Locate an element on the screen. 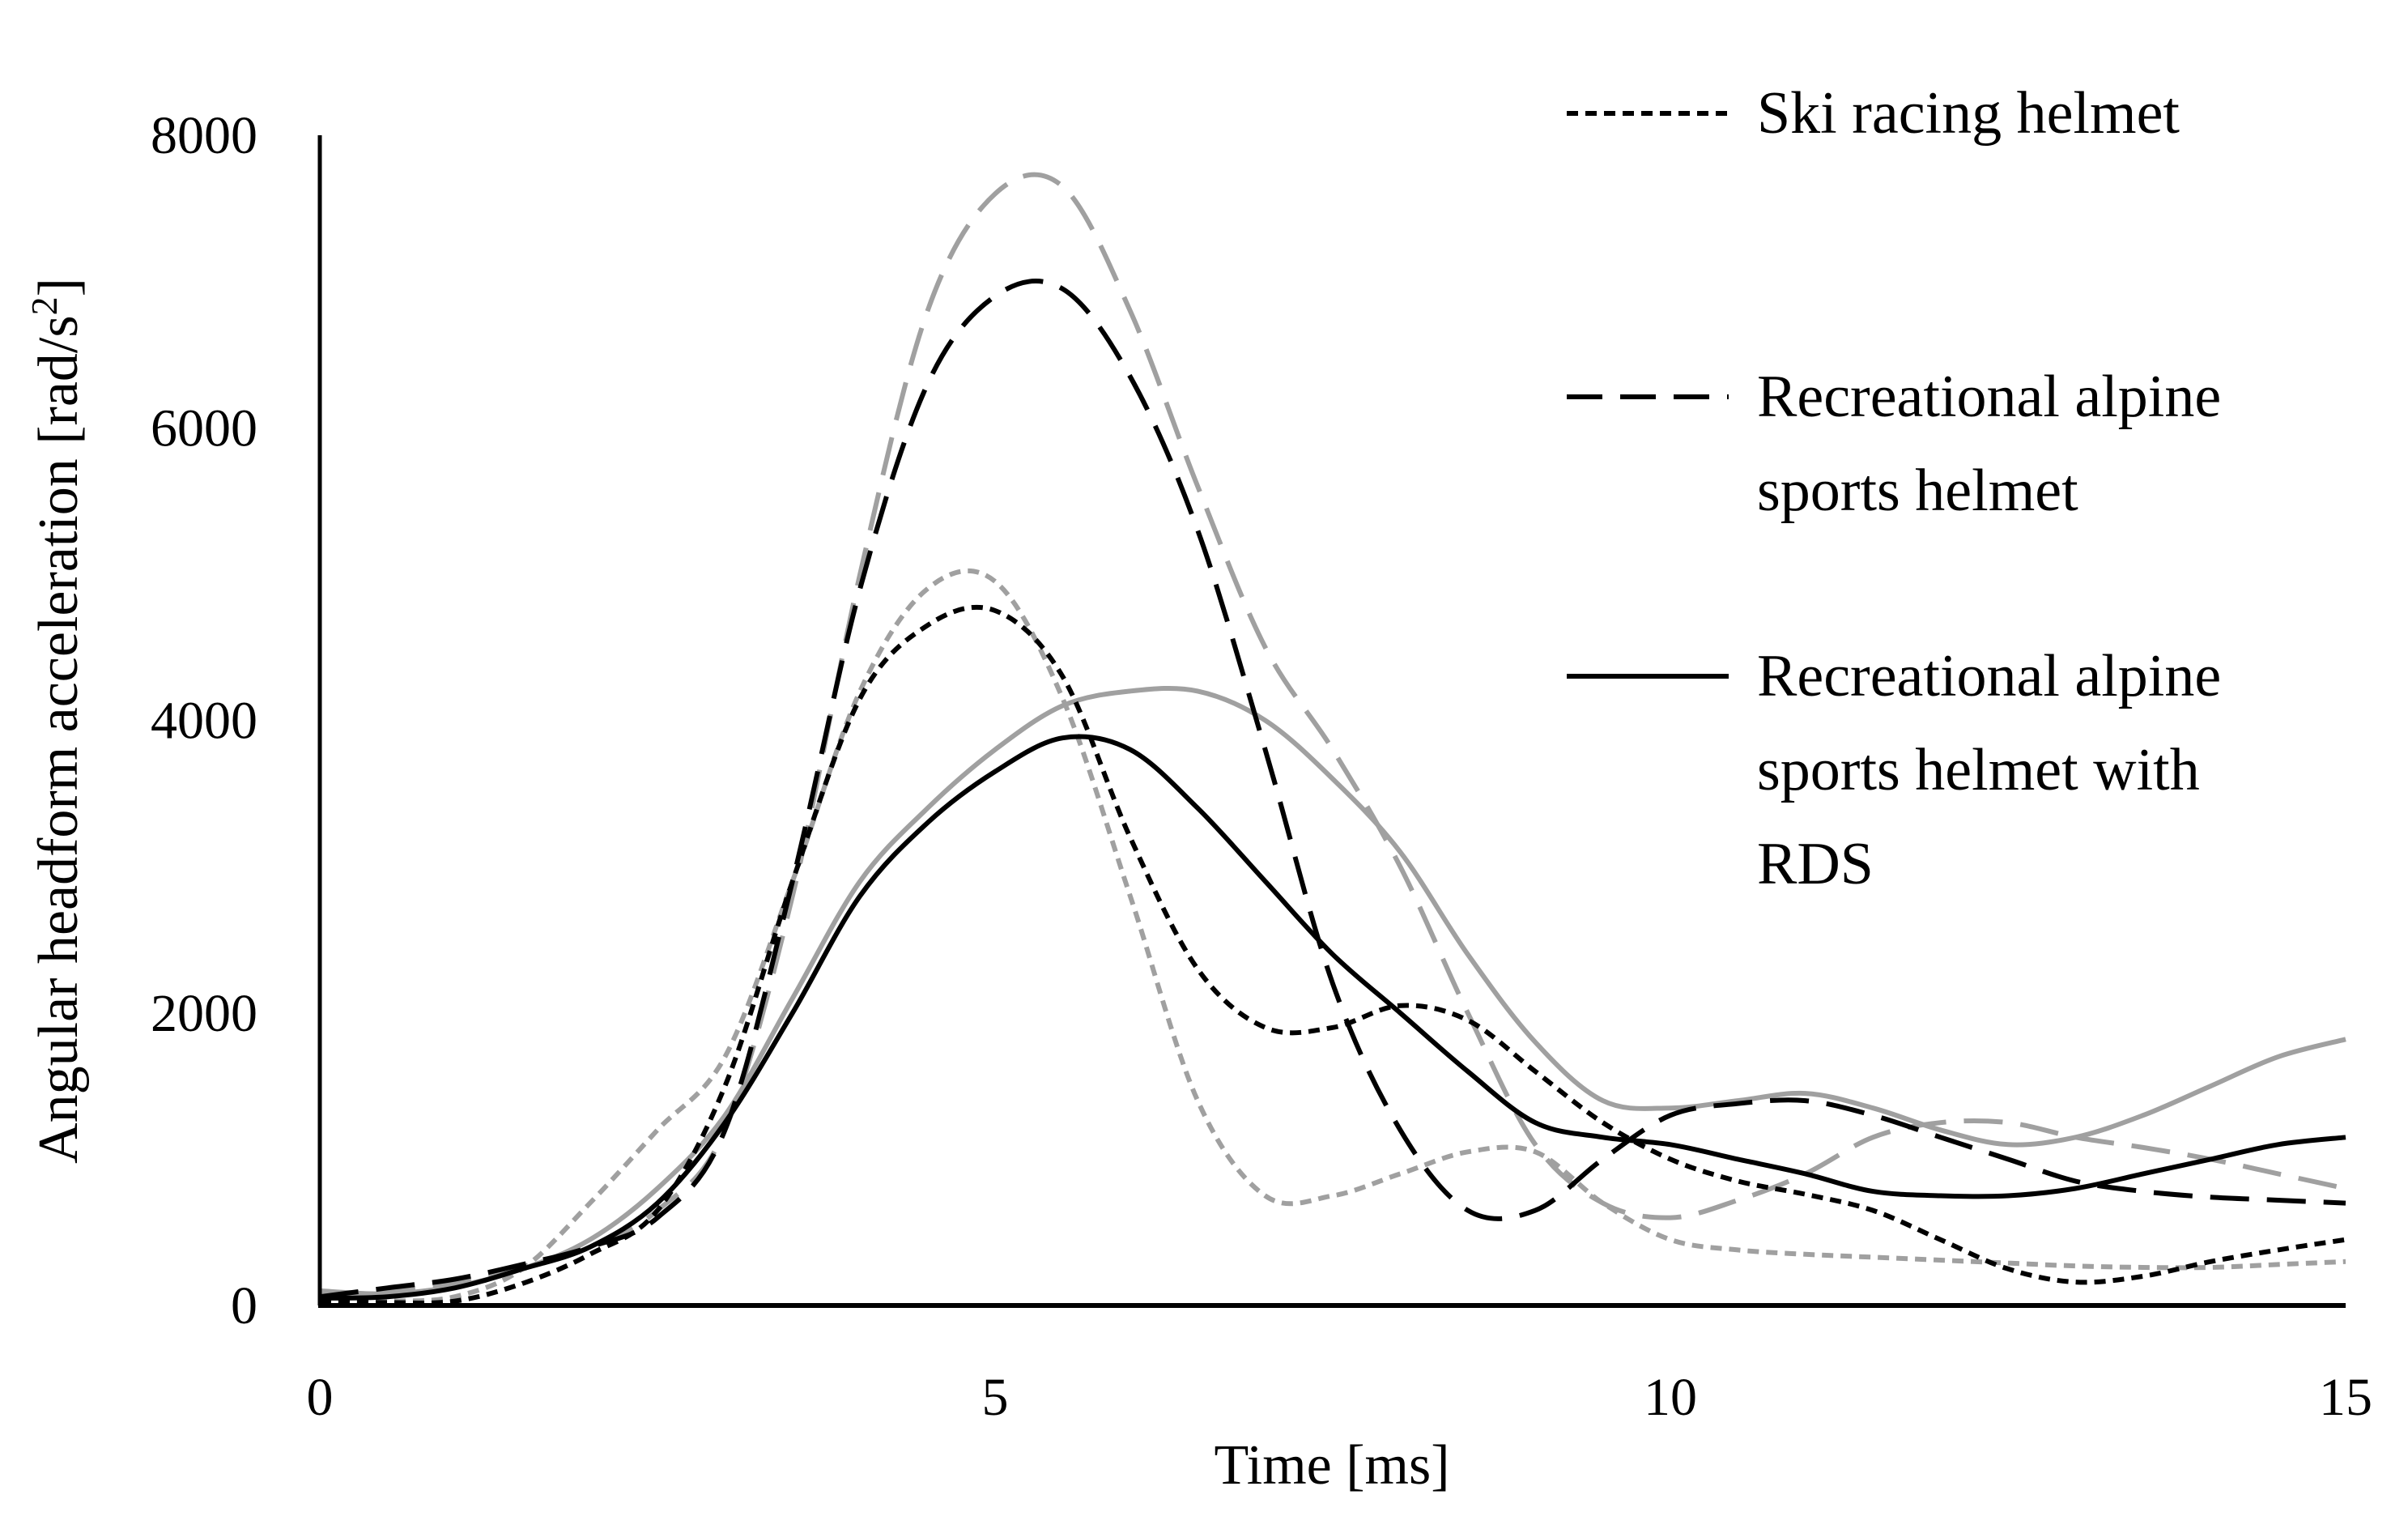  x-tick-label: 15 is located at coordinates (2346, 1397).